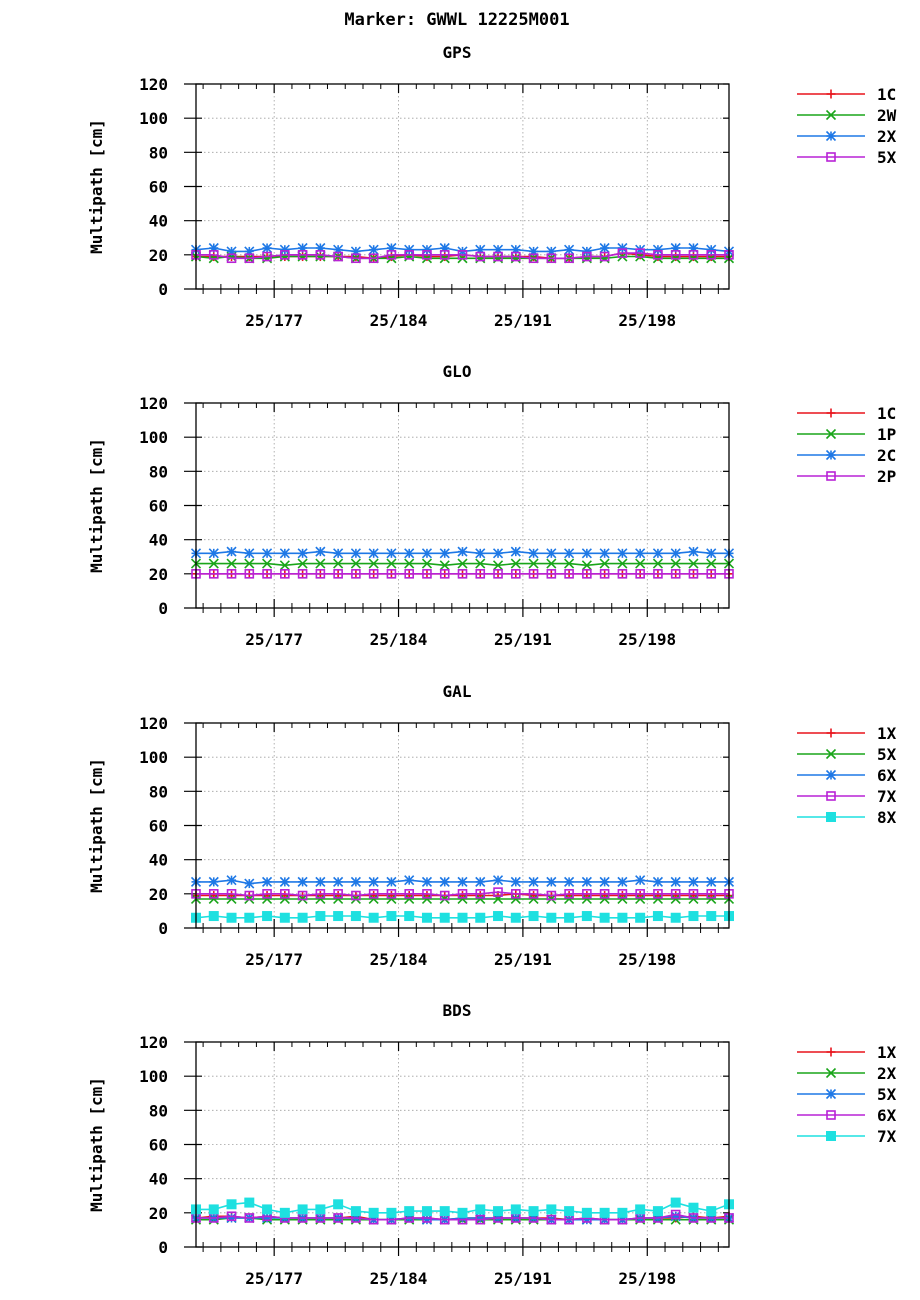  Describe the element at coordinates (886, 94) in the screenshot. I see `legend-label: 1C` at that location.